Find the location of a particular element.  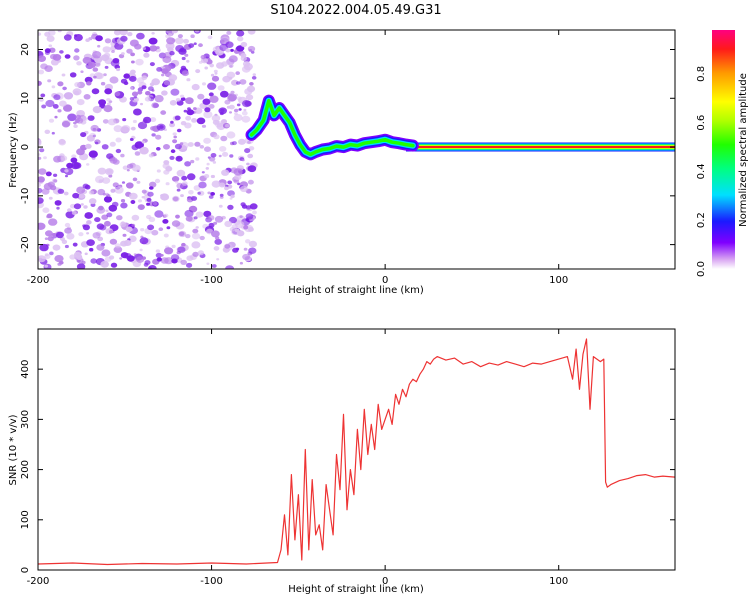

snr-xtick-label: 0 is located at coordinates (385, 581).